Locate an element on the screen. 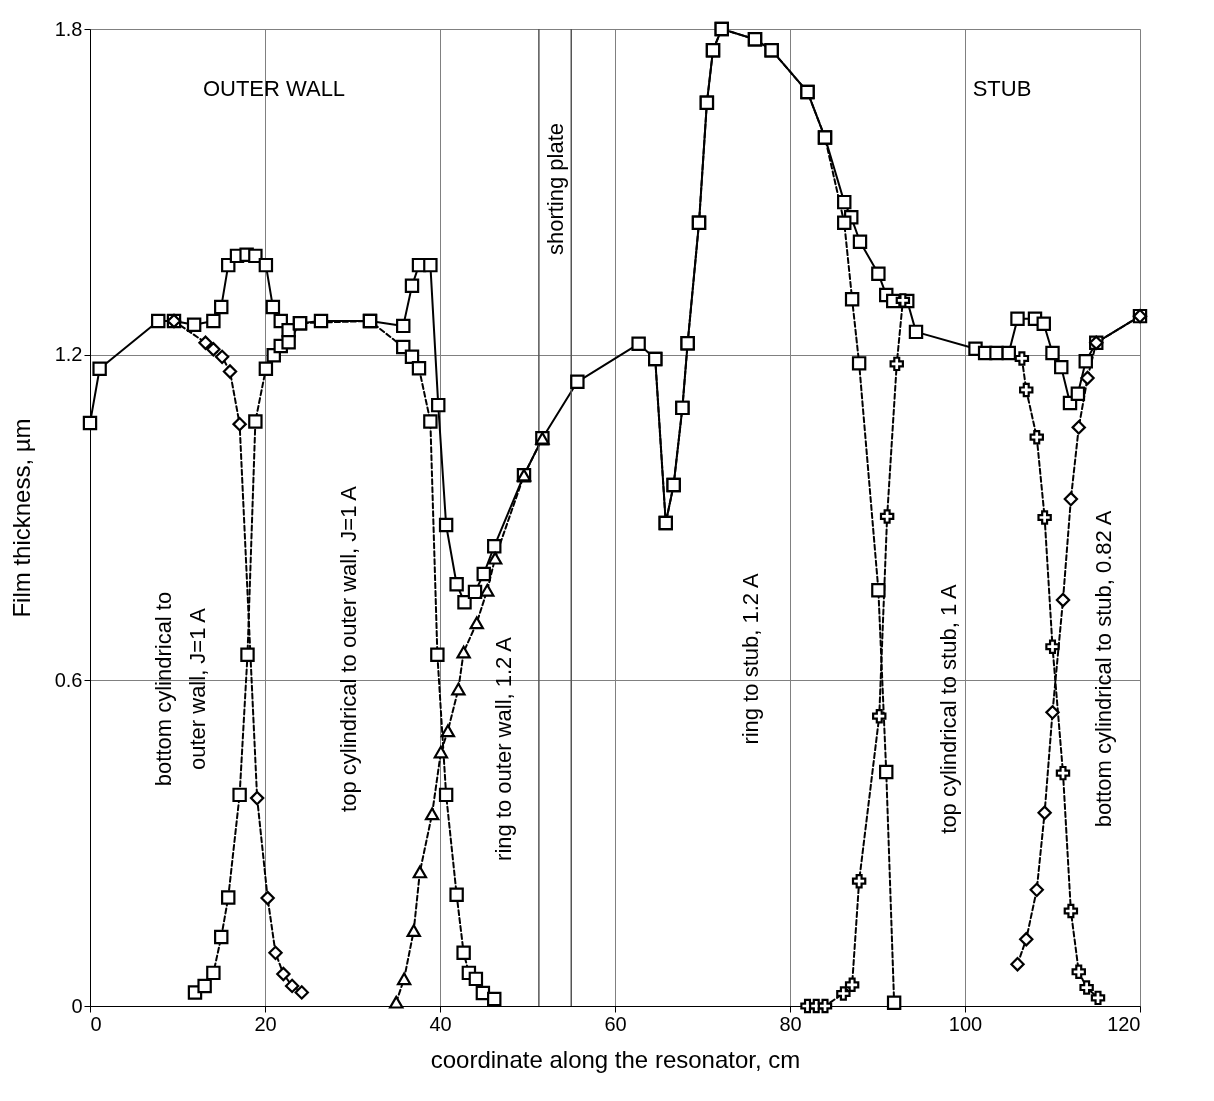 This screenshot has width=1214, height=1101. x-tick-label: 100 is located at coordinates (965, 1023).